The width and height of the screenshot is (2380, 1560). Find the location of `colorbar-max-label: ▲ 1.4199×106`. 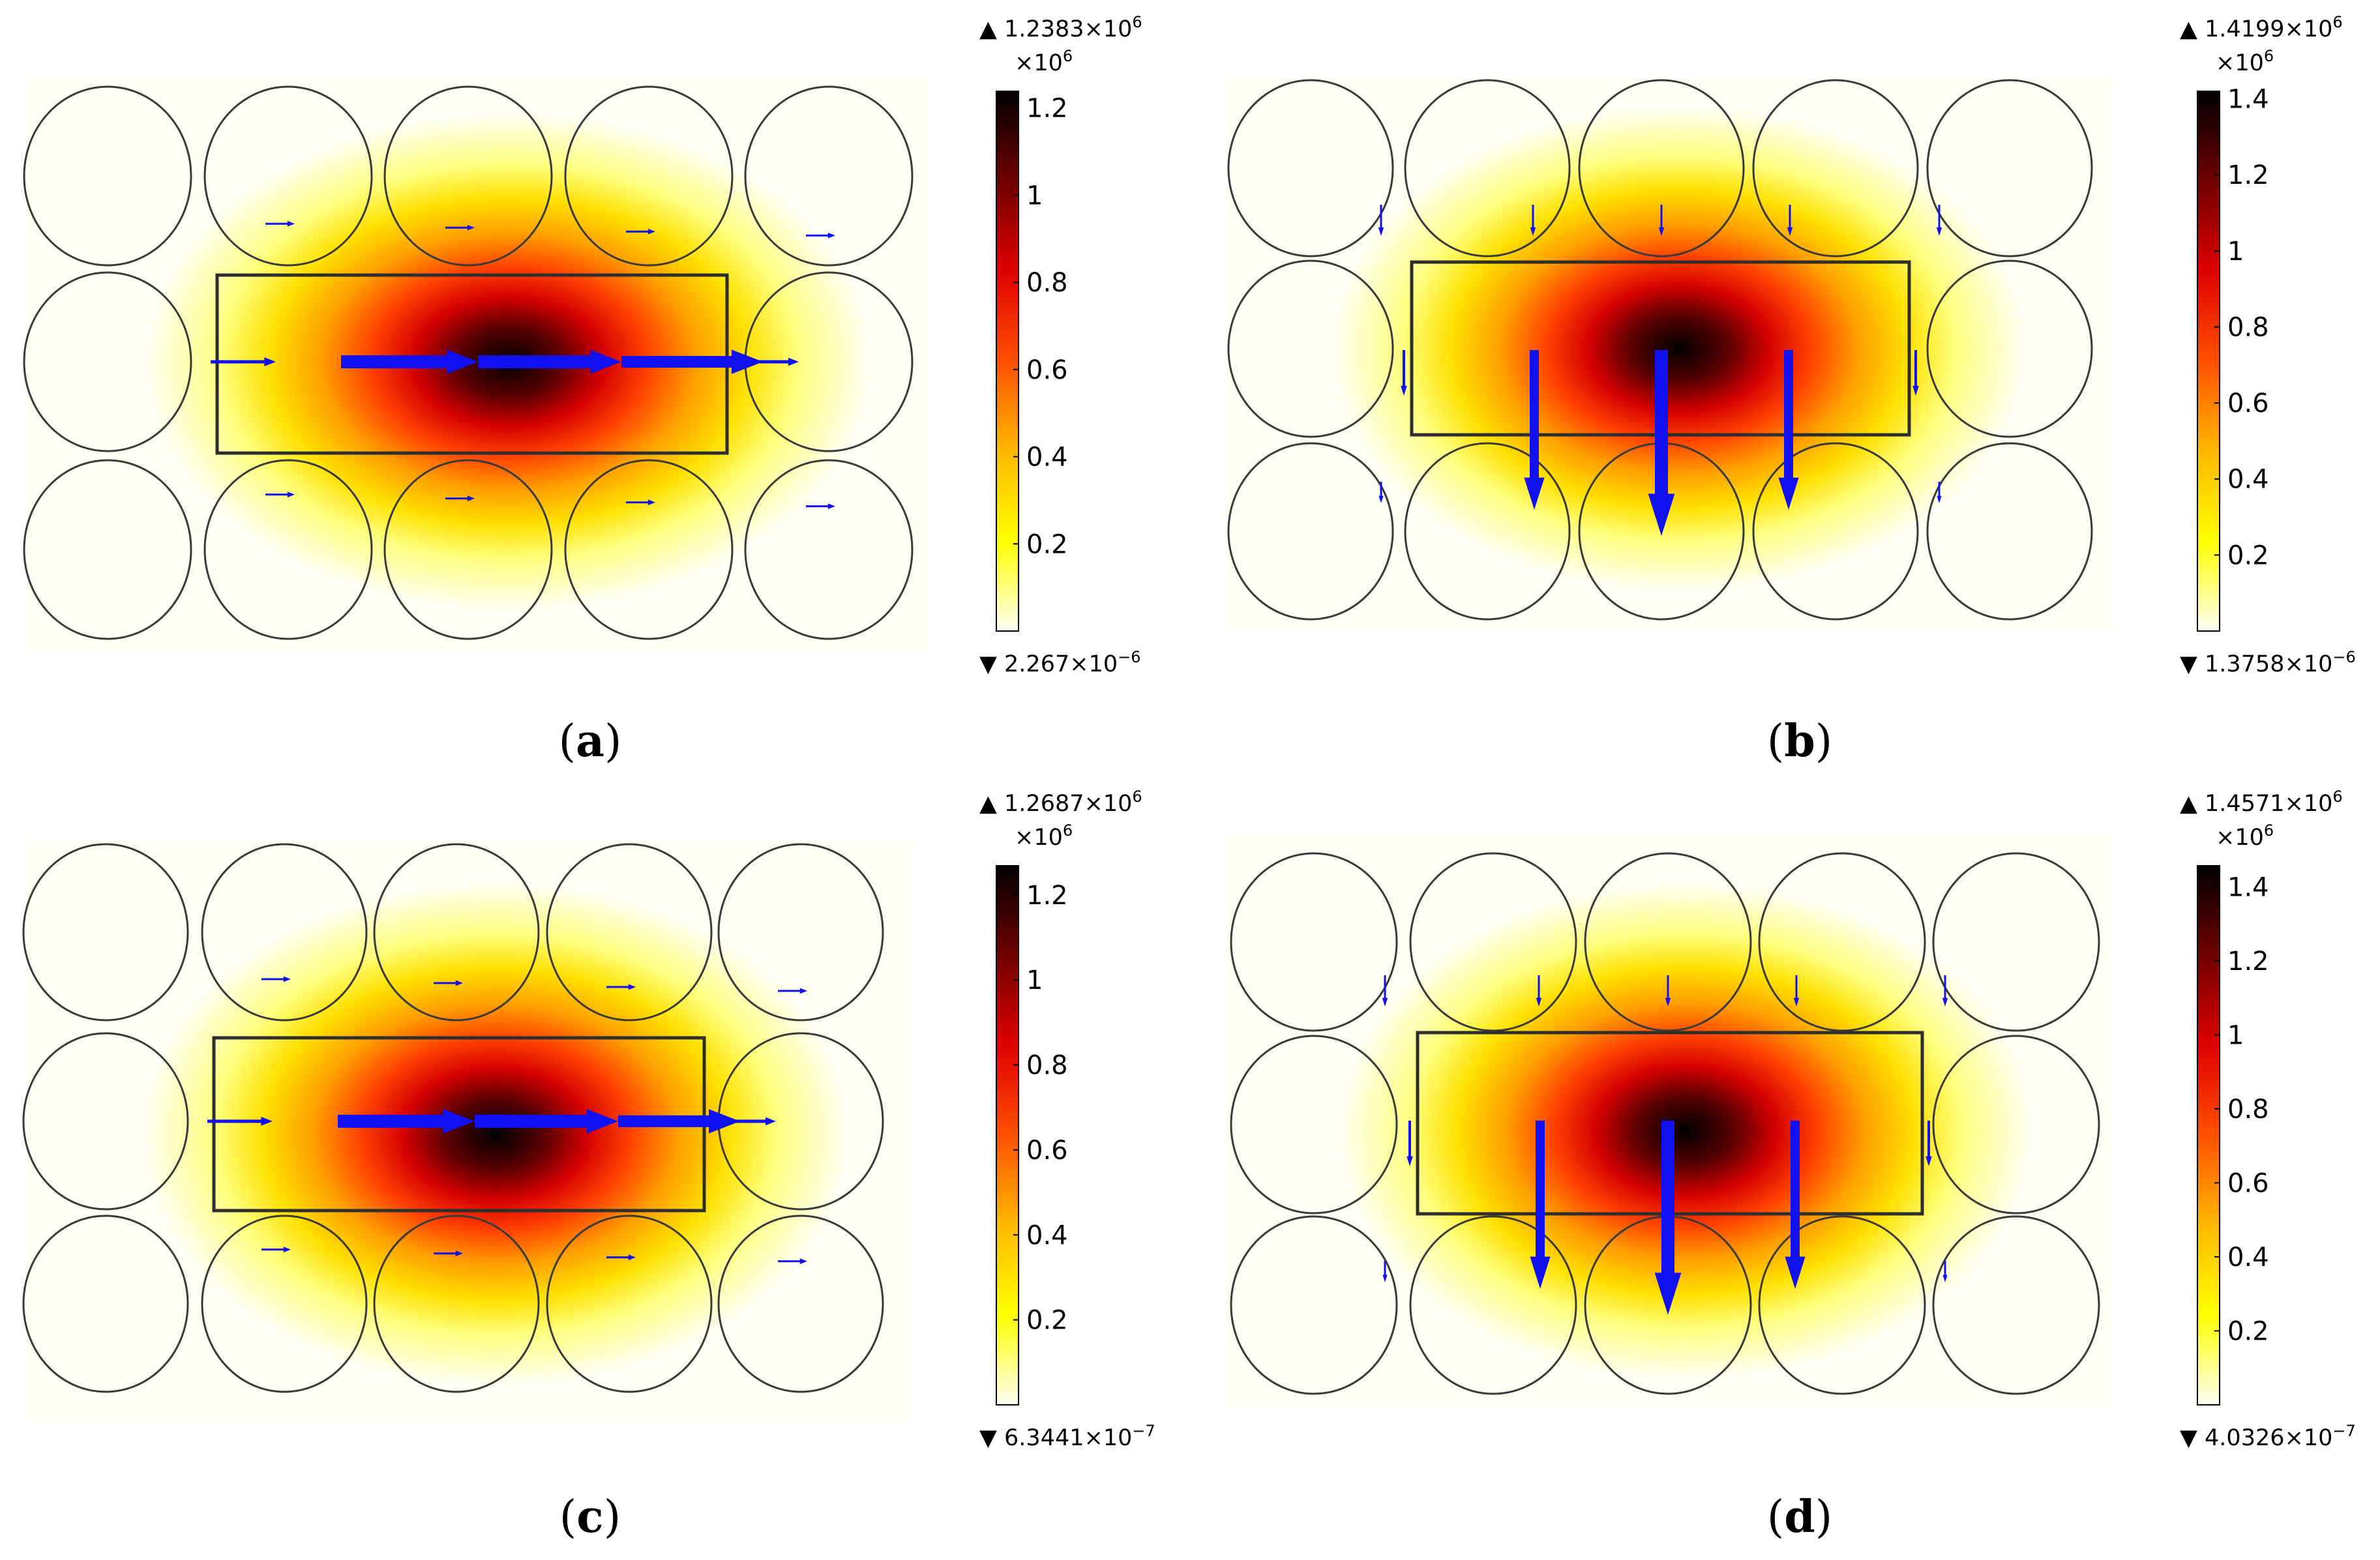

colorbar-max-label: ▲ 1.4199×106 is located at coordinates (2261, 28).